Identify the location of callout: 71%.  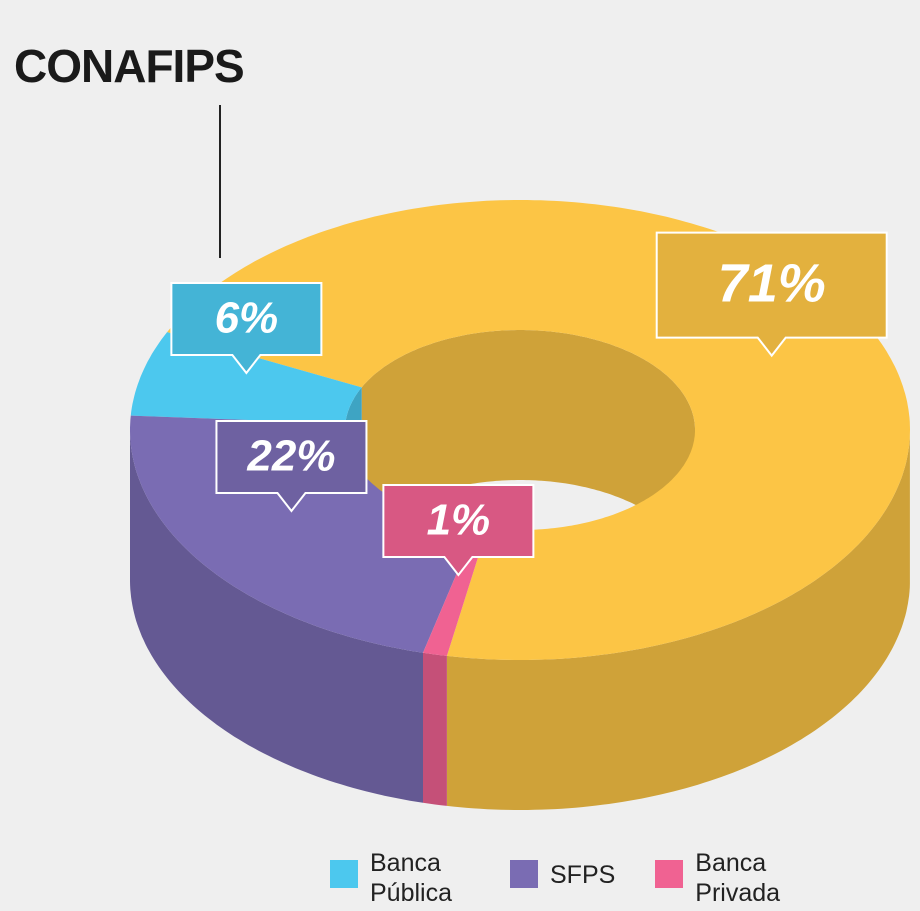
(771, 294).